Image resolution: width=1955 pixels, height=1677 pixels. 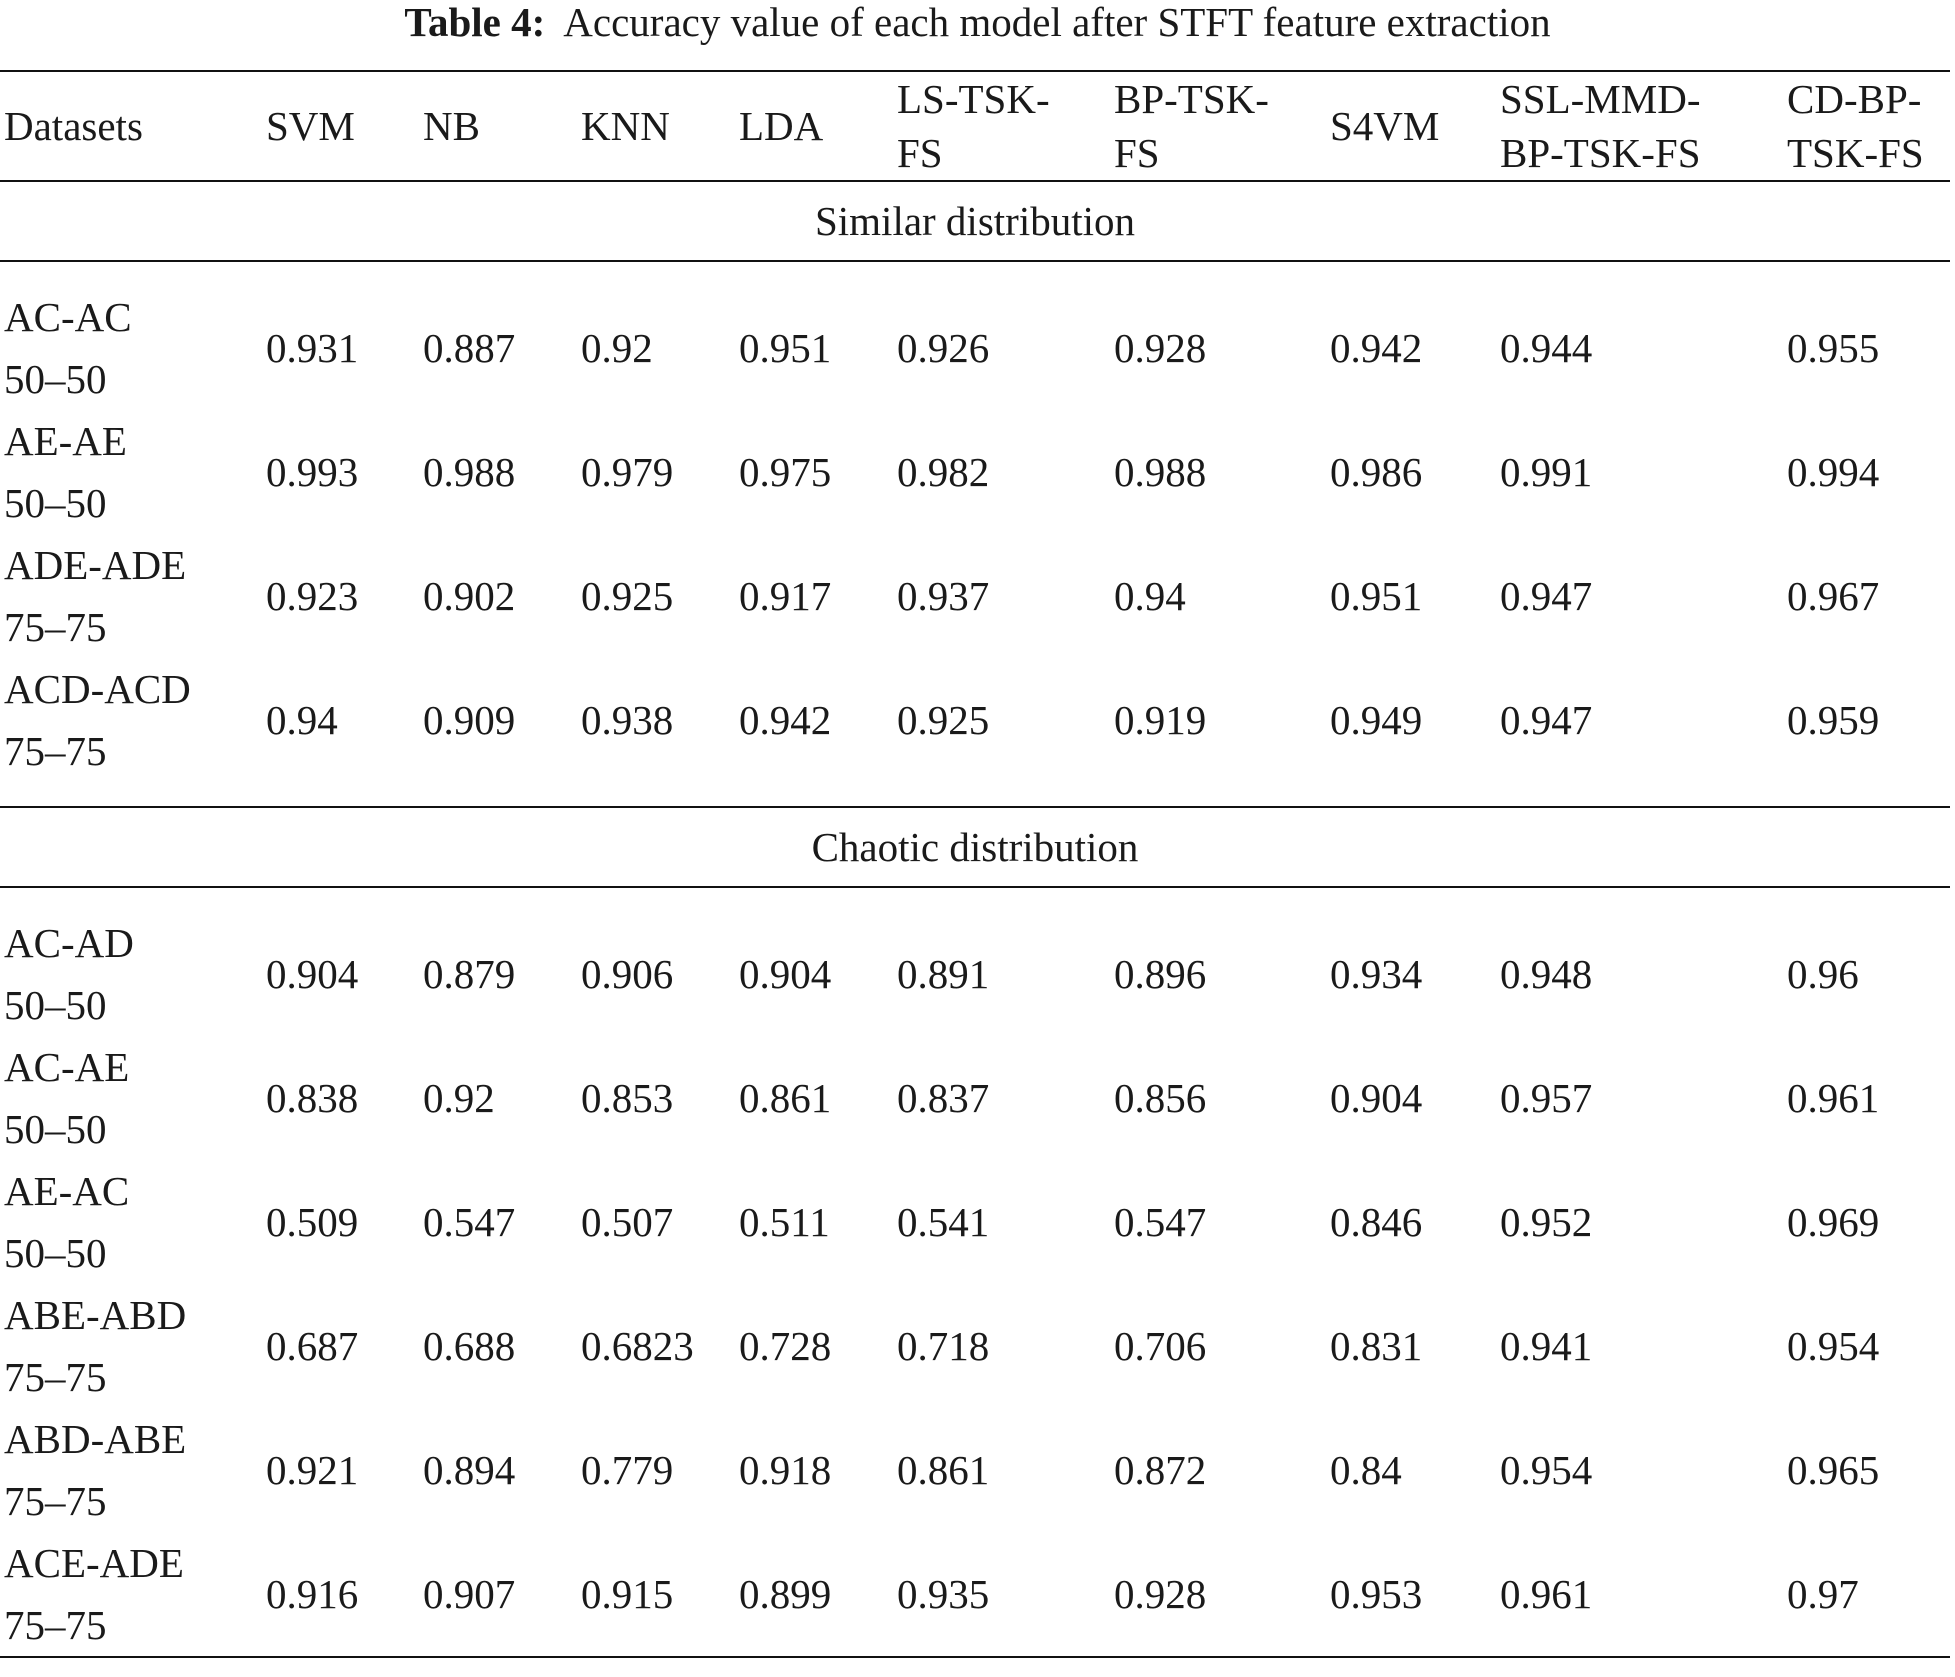 What do you see at coordinates (312, 1346) in the screenshot?
I see `value-cell: 0.687` at bounding box center [312, 1346].